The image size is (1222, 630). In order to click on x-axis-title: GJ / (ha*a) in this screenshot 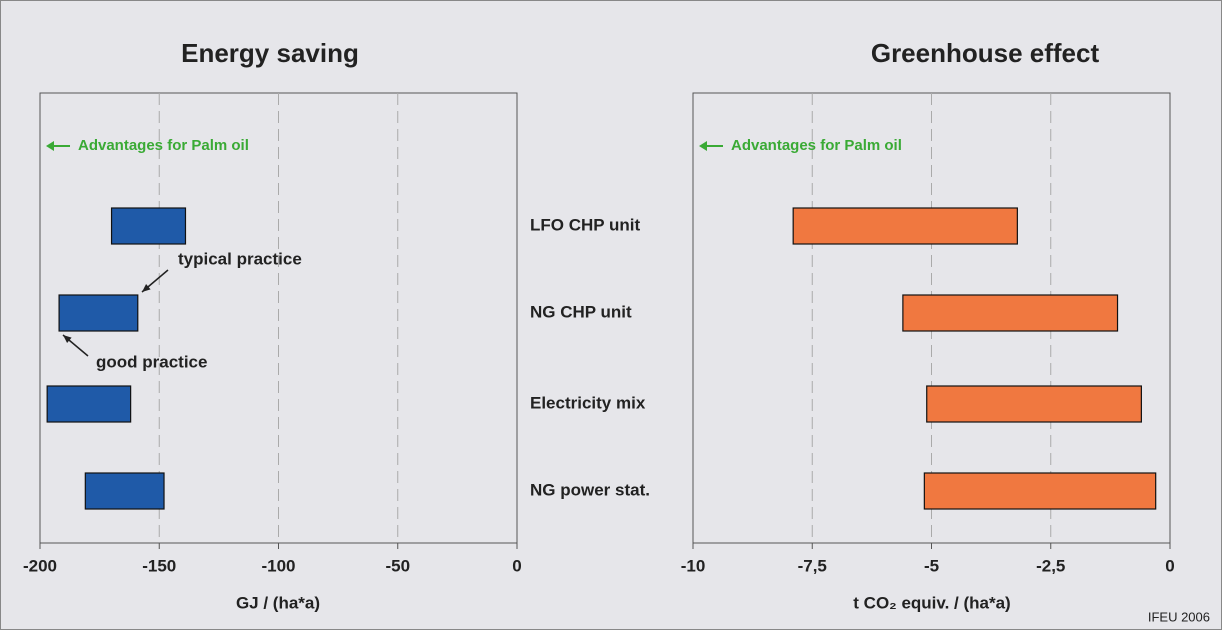, I will do `click(278, 602)`.